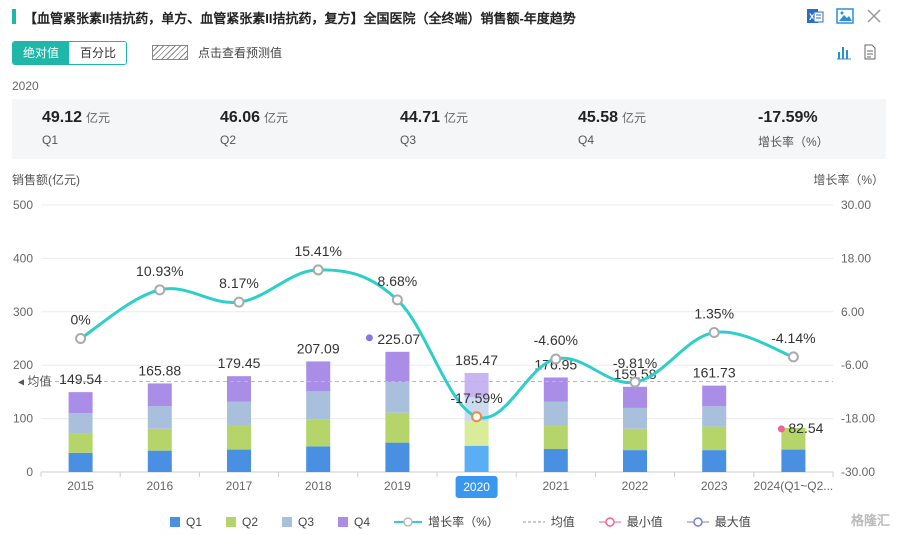 The height and width of the screenshot is (535, 898). What do you see at coordinates (23, 365) in the screenshot?
I see `y-tick-label: 200` at bounding box center [23, 365].